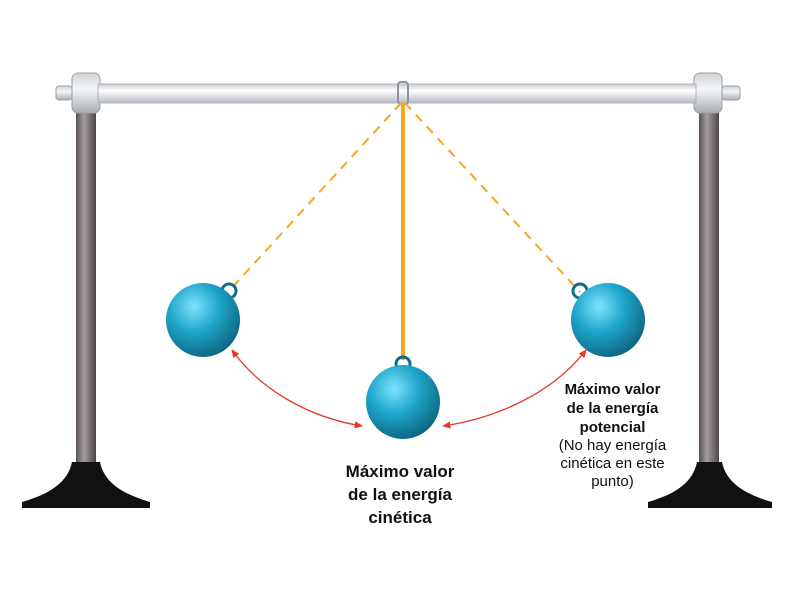 The height and width of the screenshot is (600, 800). What do you see at coordinates (86, 284) in the screenshot?
I see `left-post` at bounding box center [86, 284].